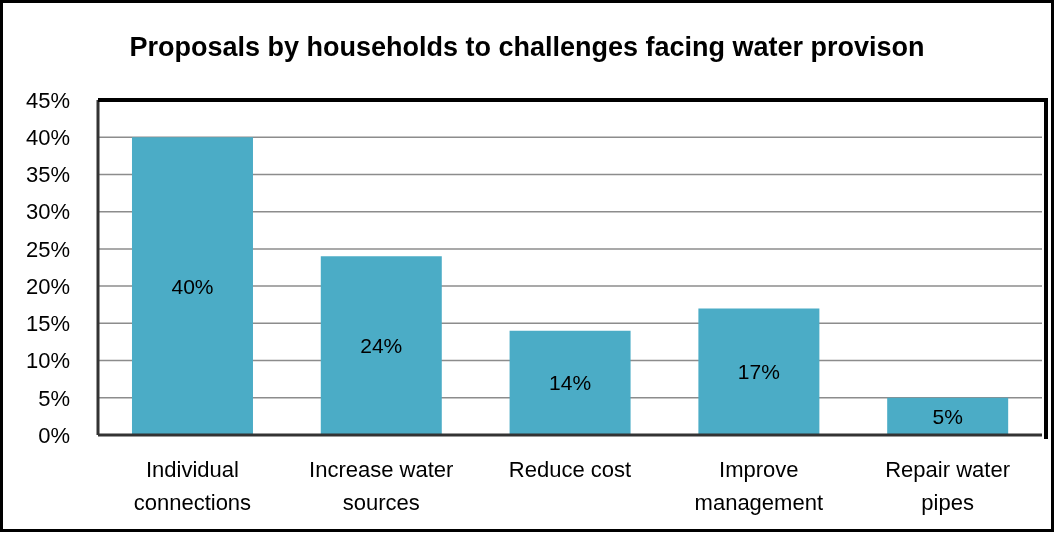 The image size is (1057, 535). I want to click on data-label: 40%, so click(192, 286).